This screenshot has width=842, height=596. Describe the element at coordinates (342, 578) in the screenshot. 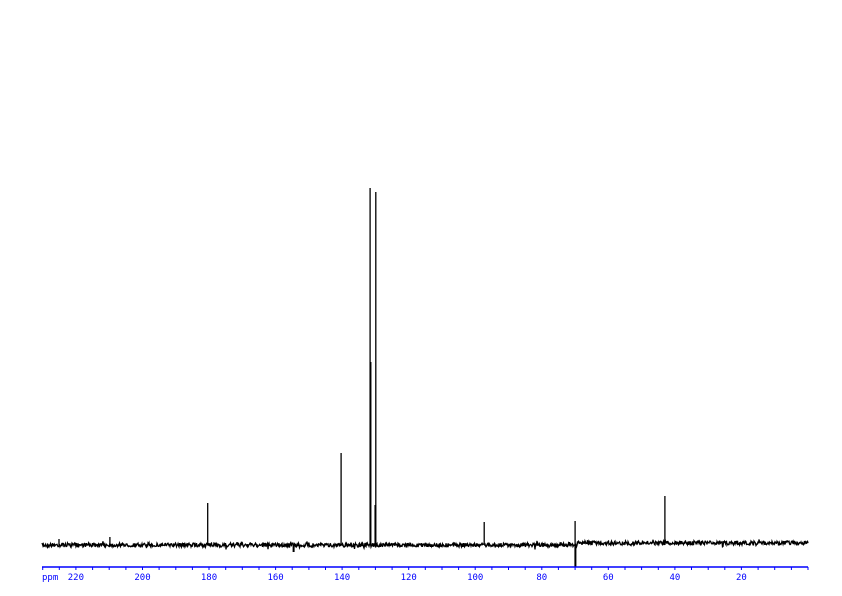

I see `x-tick-label: 140` at that location.